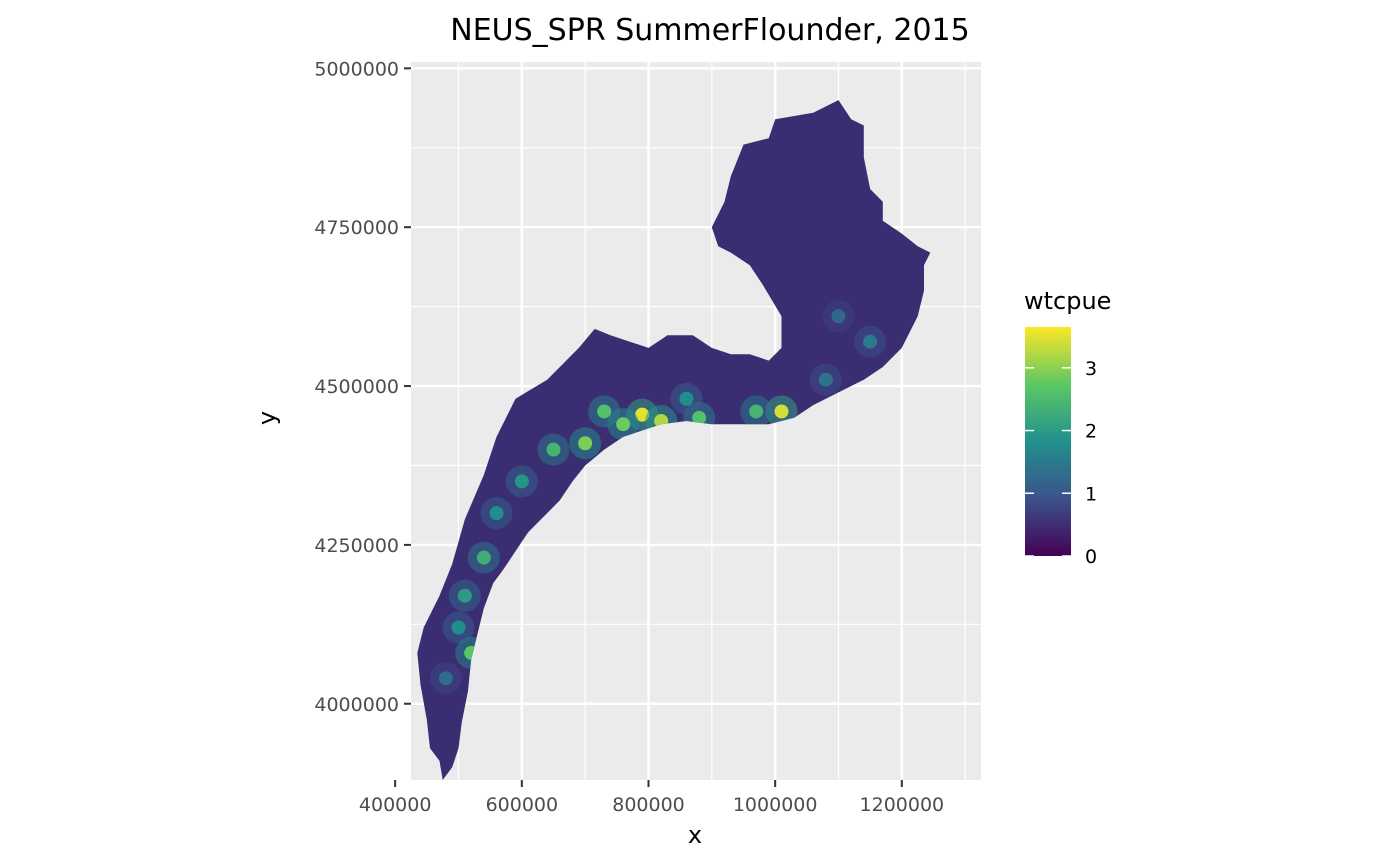 The height and width of the screenshot is (865, 1400). What do you see at coordinates (395, 805) in the screenshot?
I see `x-tick-label: 400000` at bounding box center [395, 805].